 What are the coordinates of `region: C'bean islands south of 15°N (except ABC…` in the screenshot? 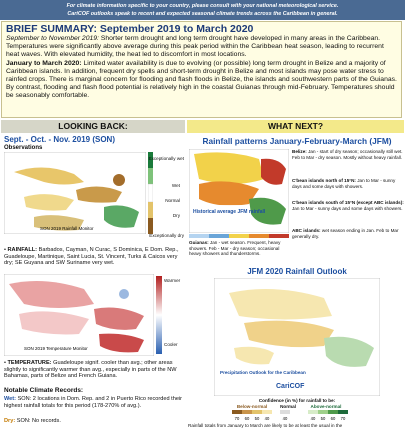 It's located at (348, 205).